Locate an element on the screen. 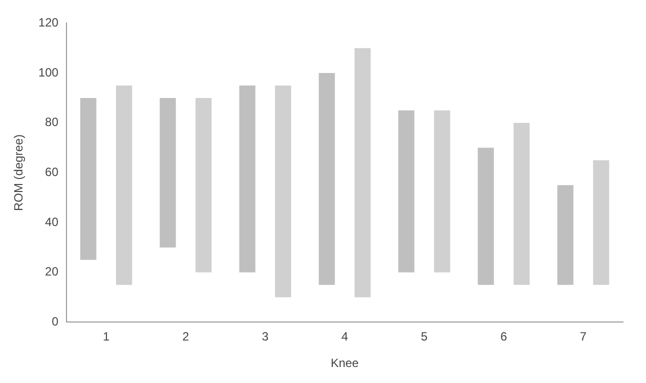 The image size is (646, 383). y-tick-label: 60 is located at coordinates (52, 172).